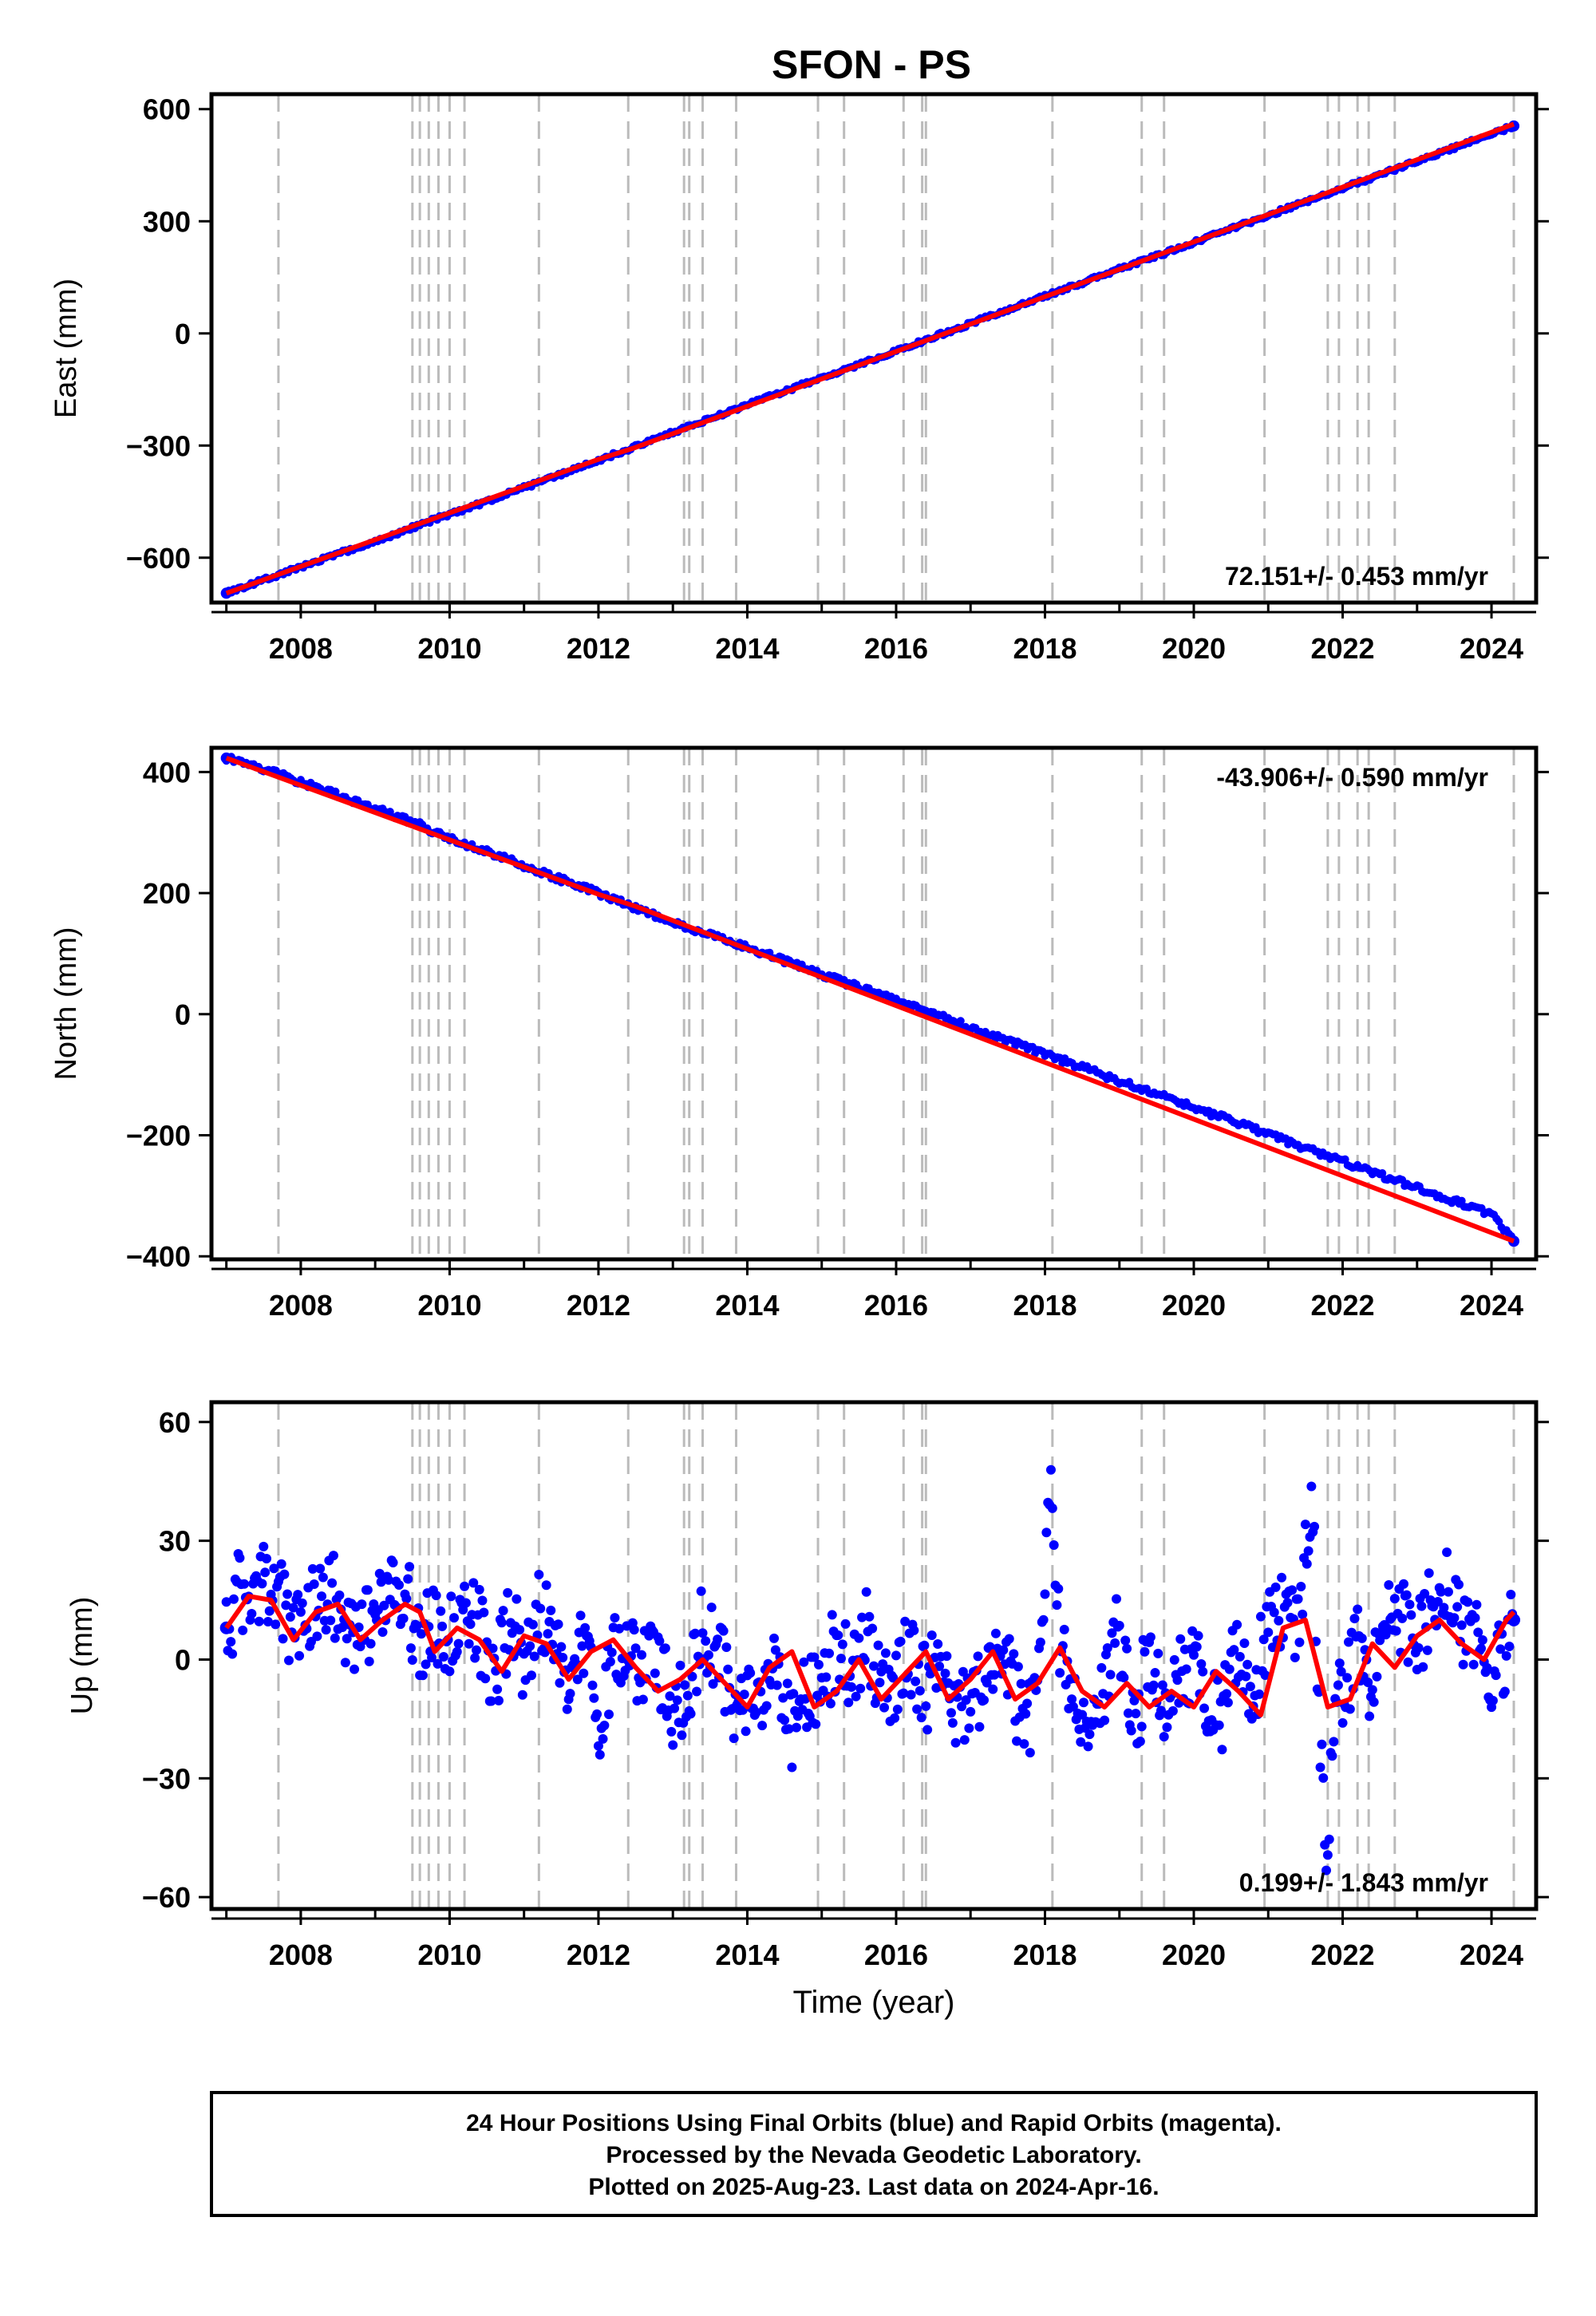 The image size is (1596, 2316). Describe the element at coordinates (598, 1305) in the screenshot. I see `x-tick-label: 2012` at that location.